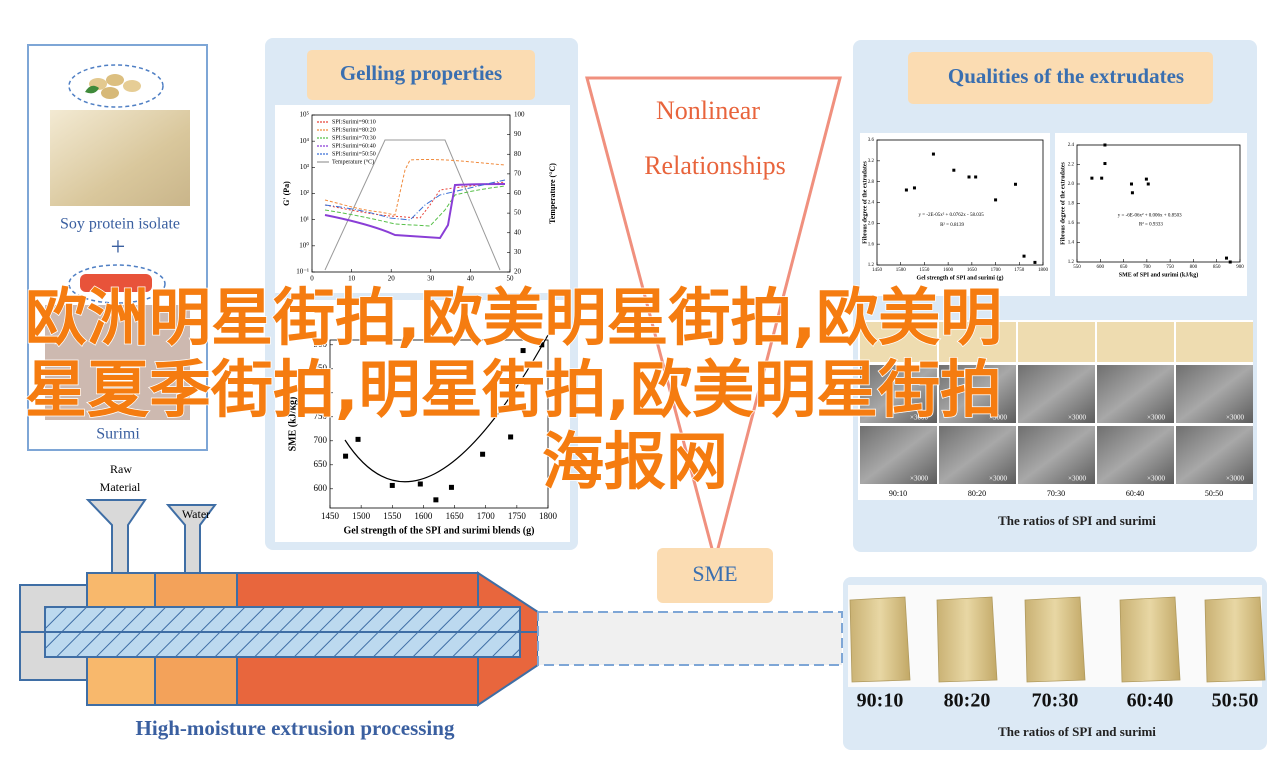  Describe the element at coordinates (952, 215) in the screenshot. I see `fit-equation: y = -2E-05x² + 0.0762x - 58.035` at that location.